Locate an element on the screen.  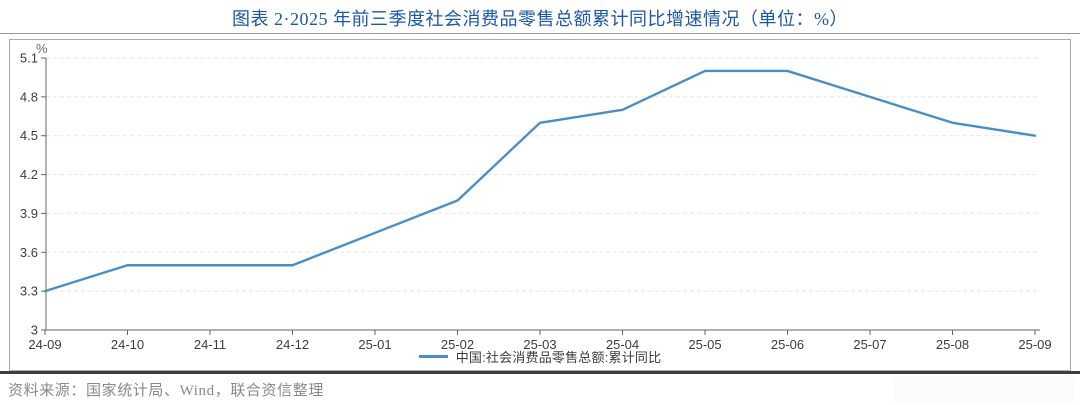
svg-text: 25-09 is located at coordinates (1034, 344).